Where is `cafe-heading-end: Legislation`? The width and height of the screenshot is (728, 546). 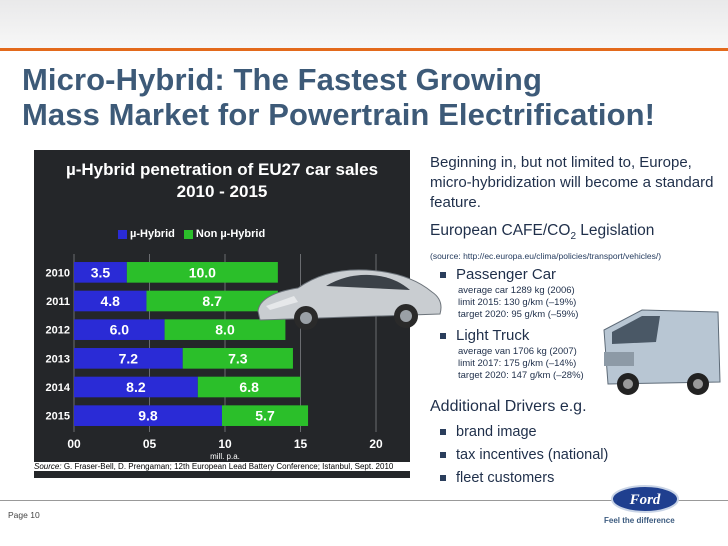 cafe-heading-end: Legislation is located at coordinates (615, 230).